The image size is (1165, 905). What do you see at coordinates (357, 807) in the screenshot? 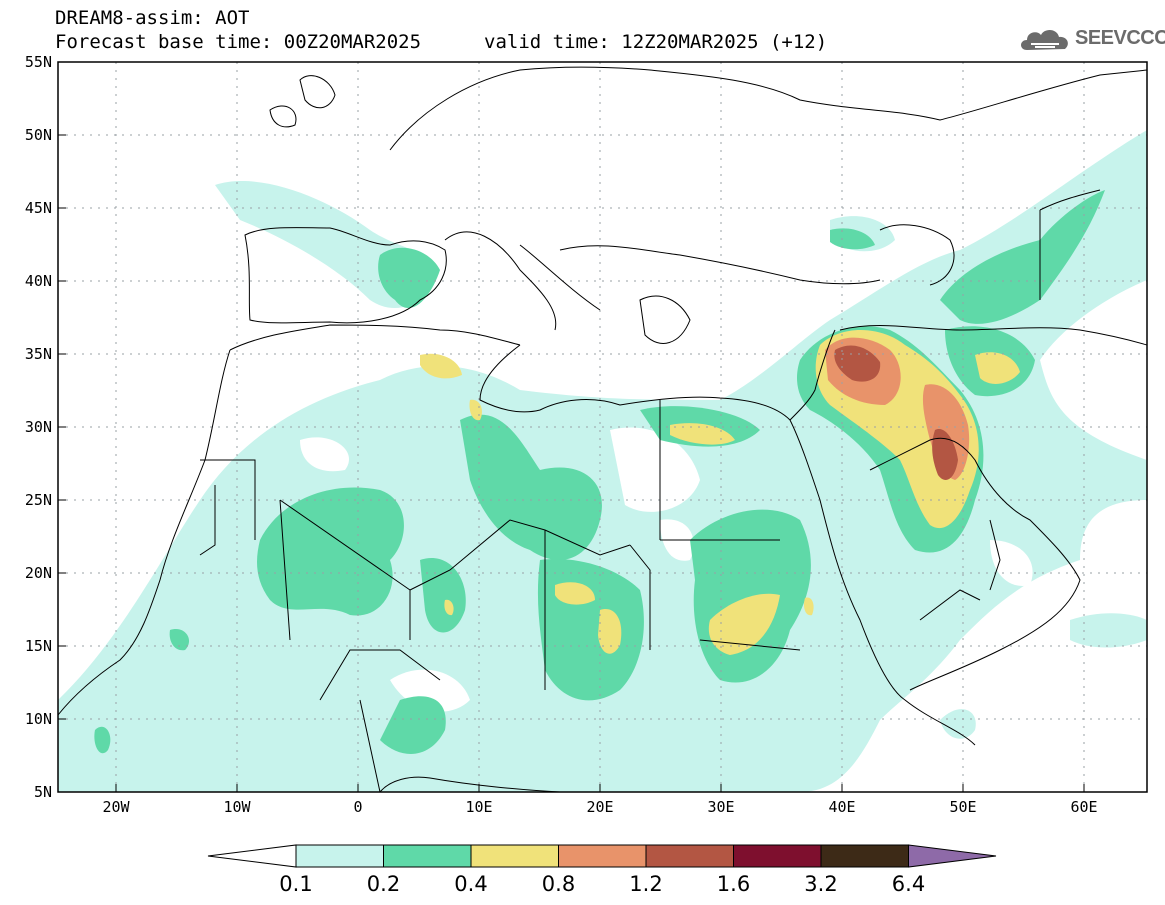
I see `lon-label: 0` at bounding box center [357, 807].